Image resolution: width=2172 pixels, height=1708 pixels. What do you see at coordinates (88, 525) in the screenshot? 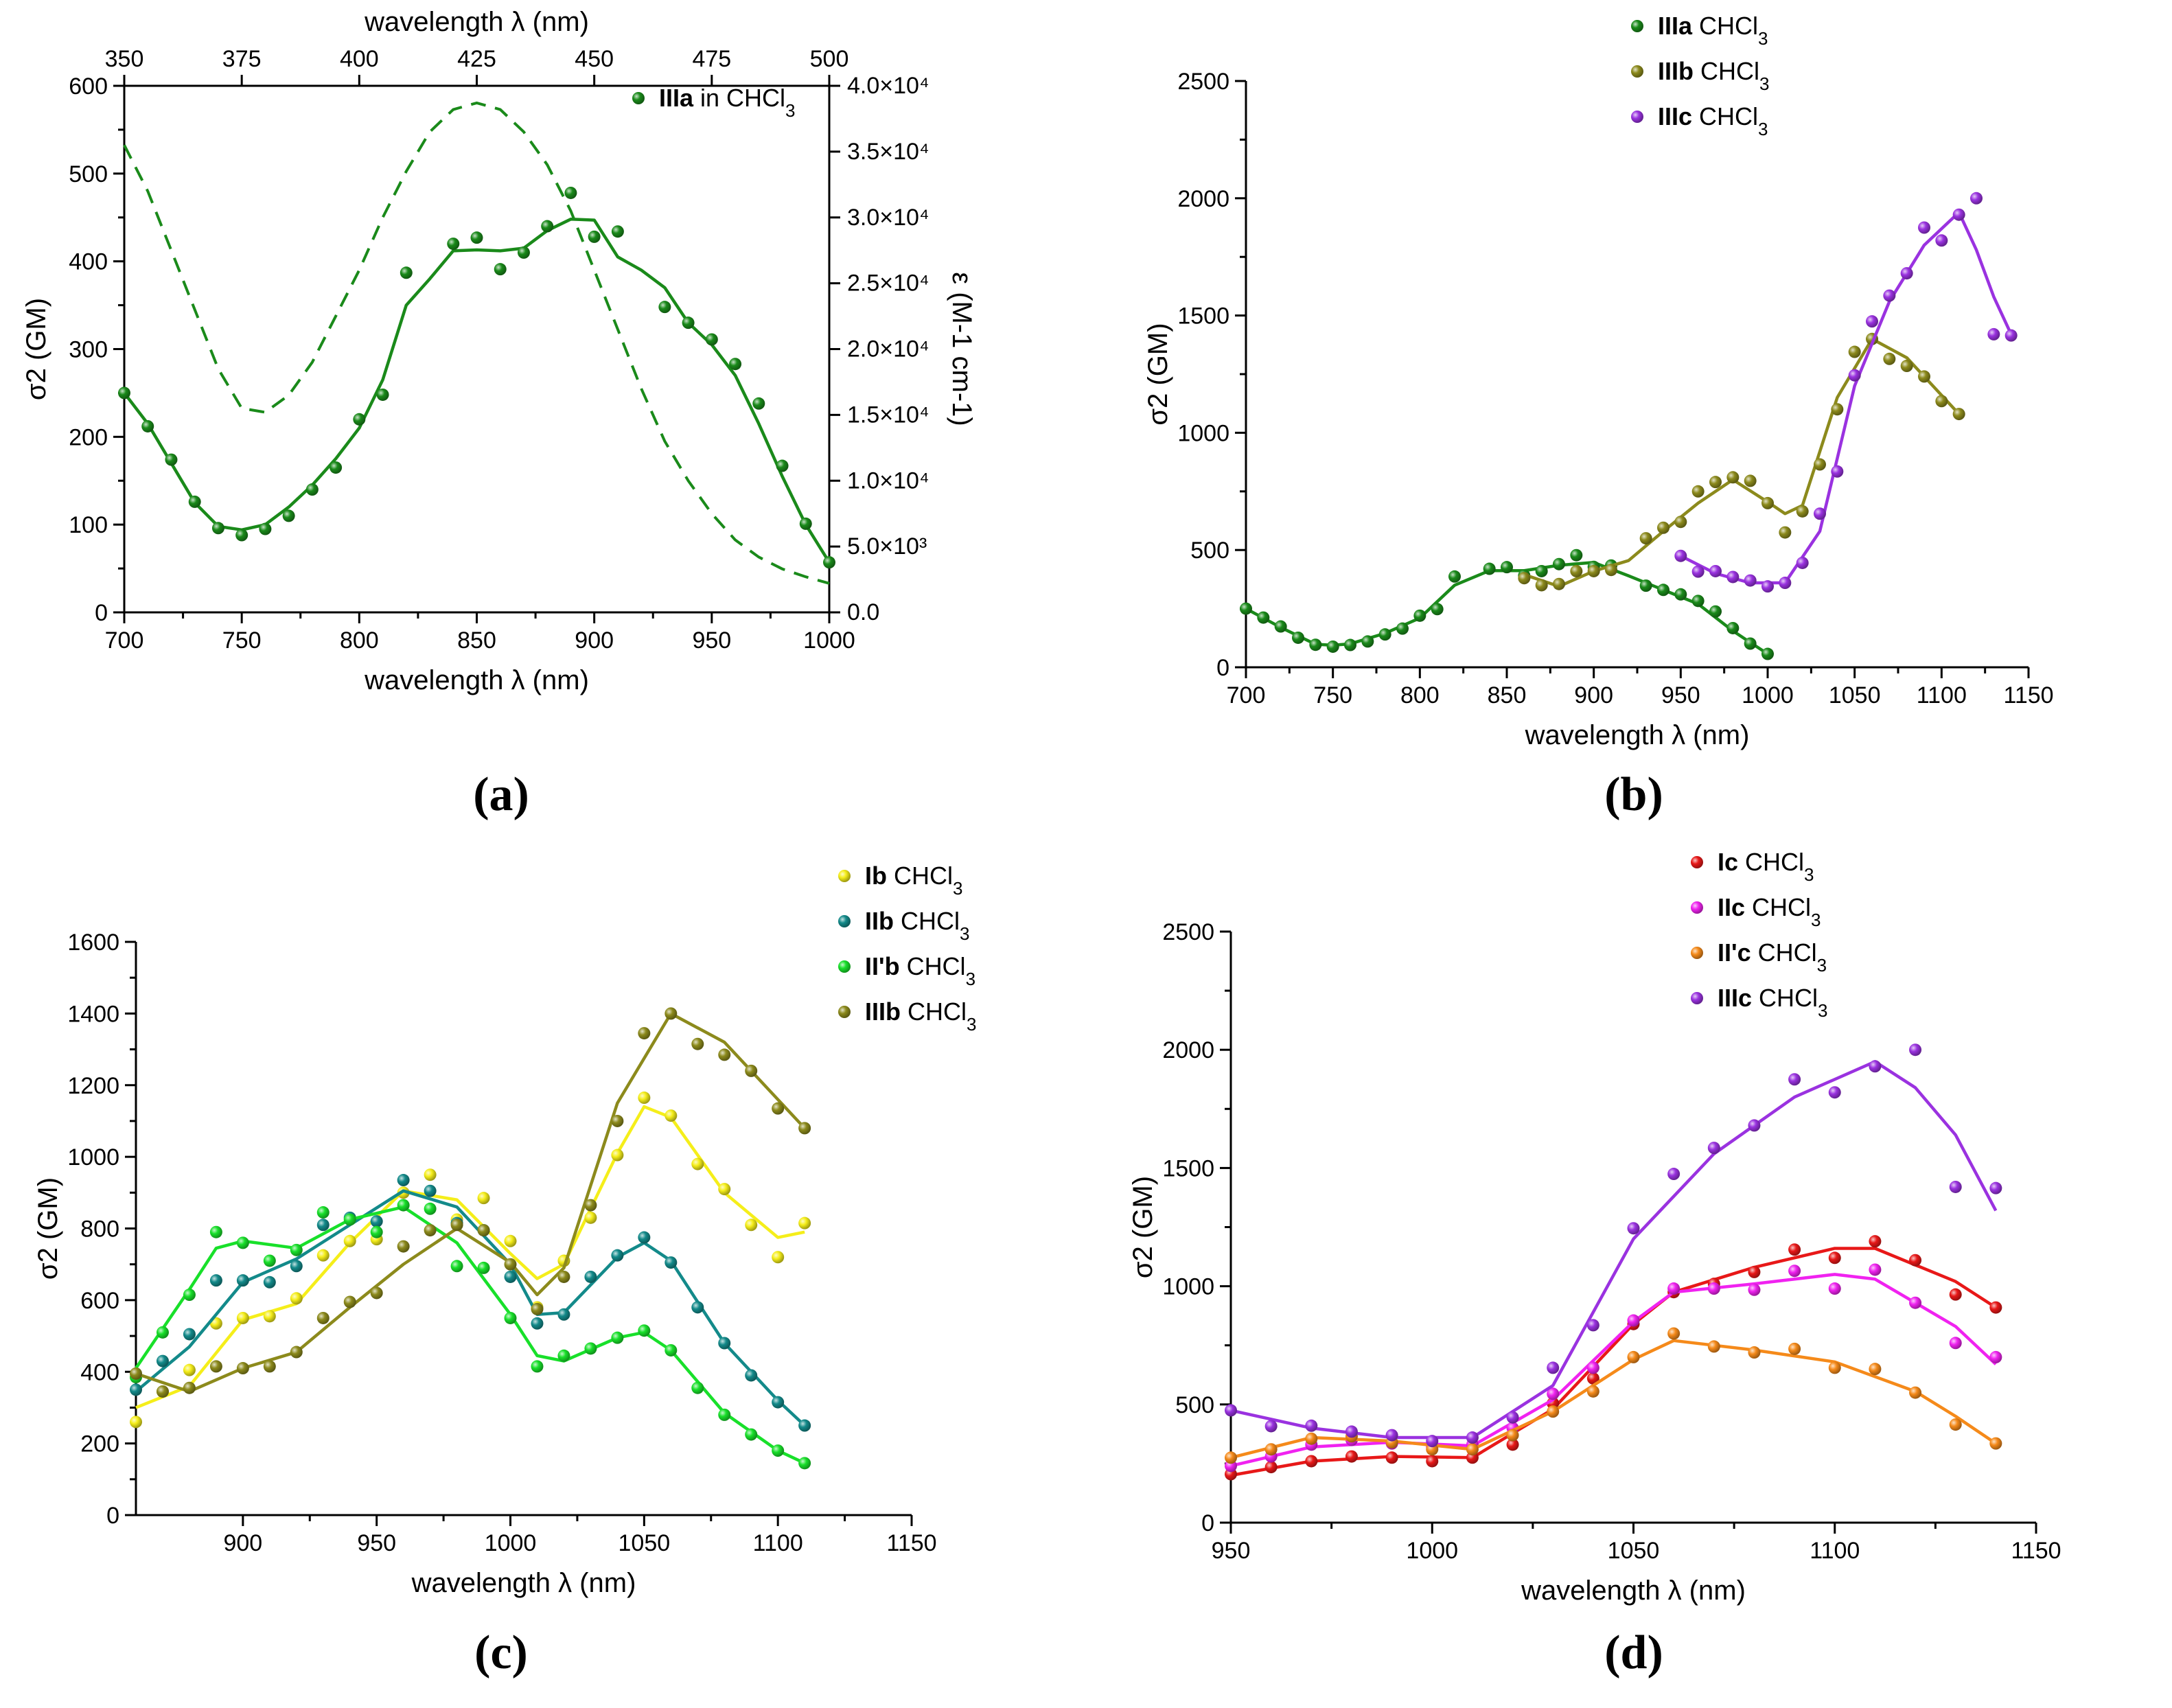
I see `y-tick-label: 100` at bounding box center [88, 525].